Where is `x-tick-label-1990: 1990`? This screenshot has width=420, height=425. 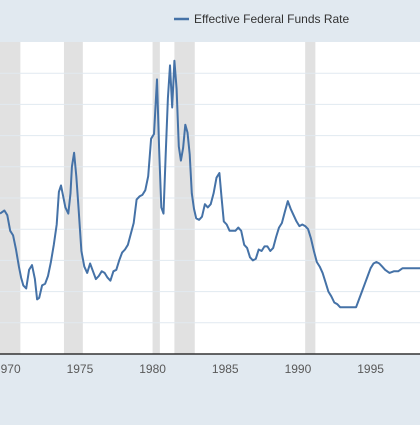
x-tick-label-1990: 1990 is located at coordinates (298, 369).